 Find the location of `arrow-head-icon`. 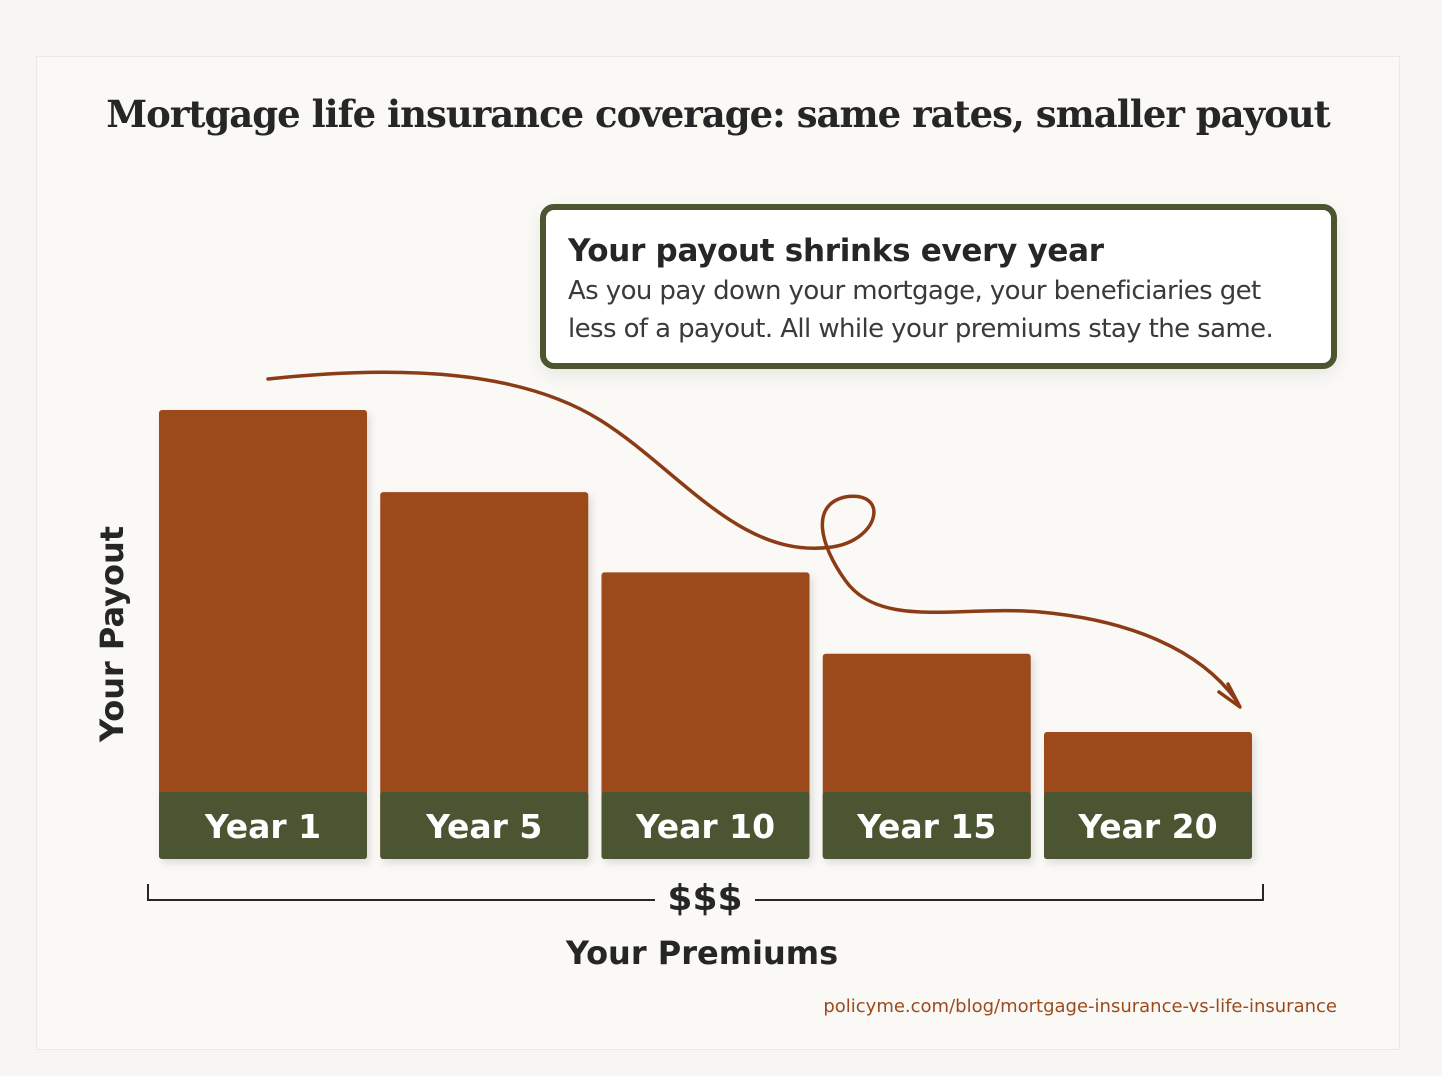

arrow-head-icon is located at coordinates (1229, 695).